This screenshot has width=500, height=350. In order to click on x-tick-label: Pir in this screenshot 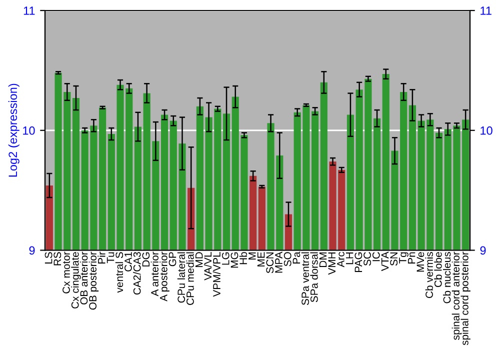, I will do `click(102, 258)`.